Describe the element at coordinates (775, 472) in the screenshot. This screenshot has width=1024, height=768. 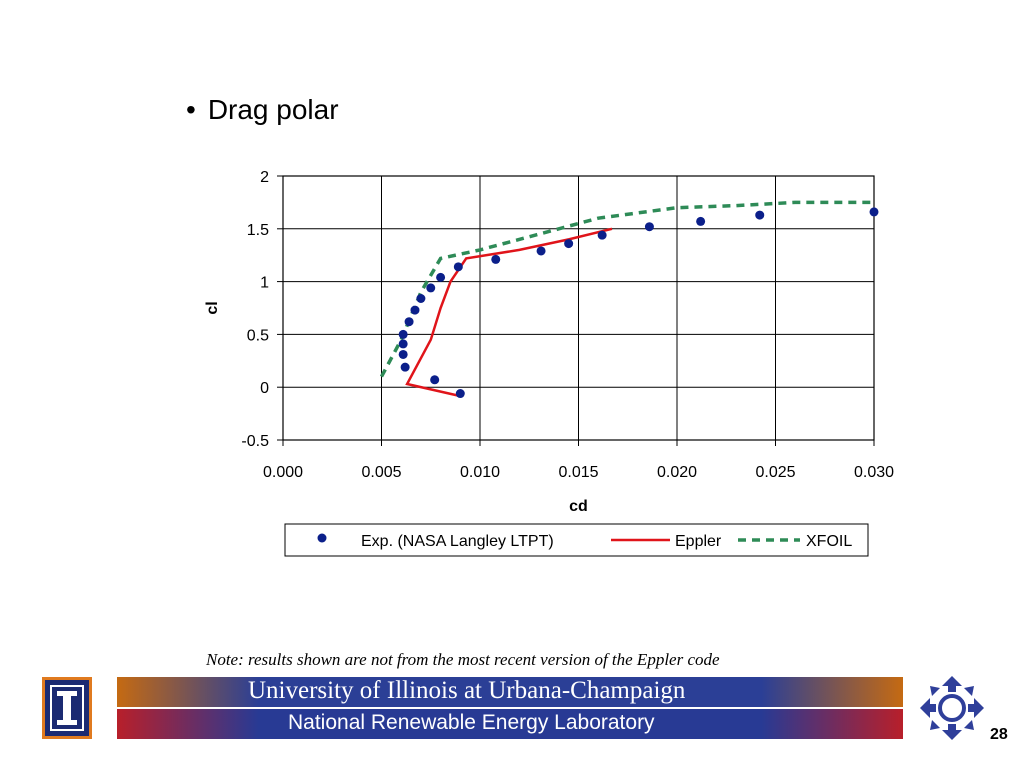
I see `x-tick-label: 0.025` at that location.